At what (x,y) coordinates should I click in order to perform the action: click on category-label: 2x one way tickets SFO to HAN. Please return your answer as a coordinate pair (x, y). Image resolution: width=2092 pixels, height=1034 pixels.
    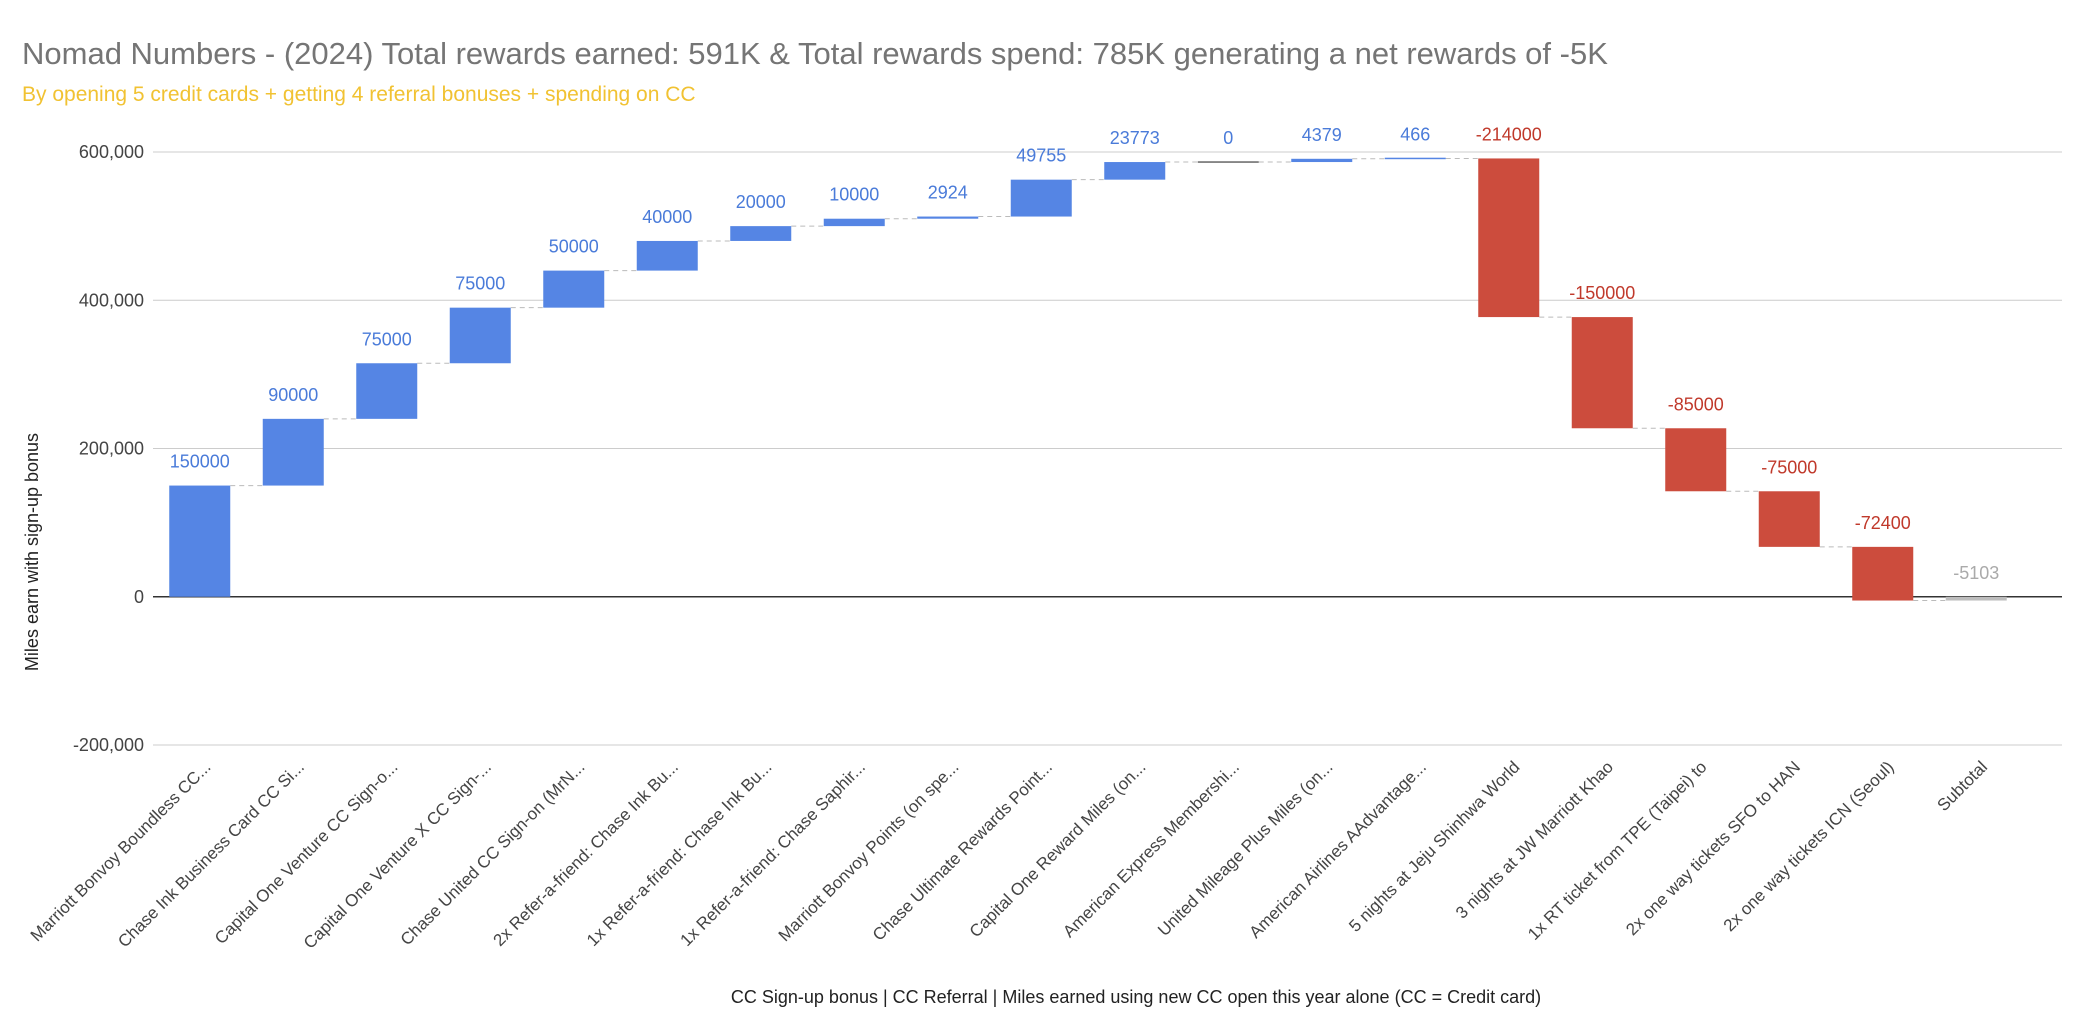
    Looking at the image, I should click on (1713, 848).